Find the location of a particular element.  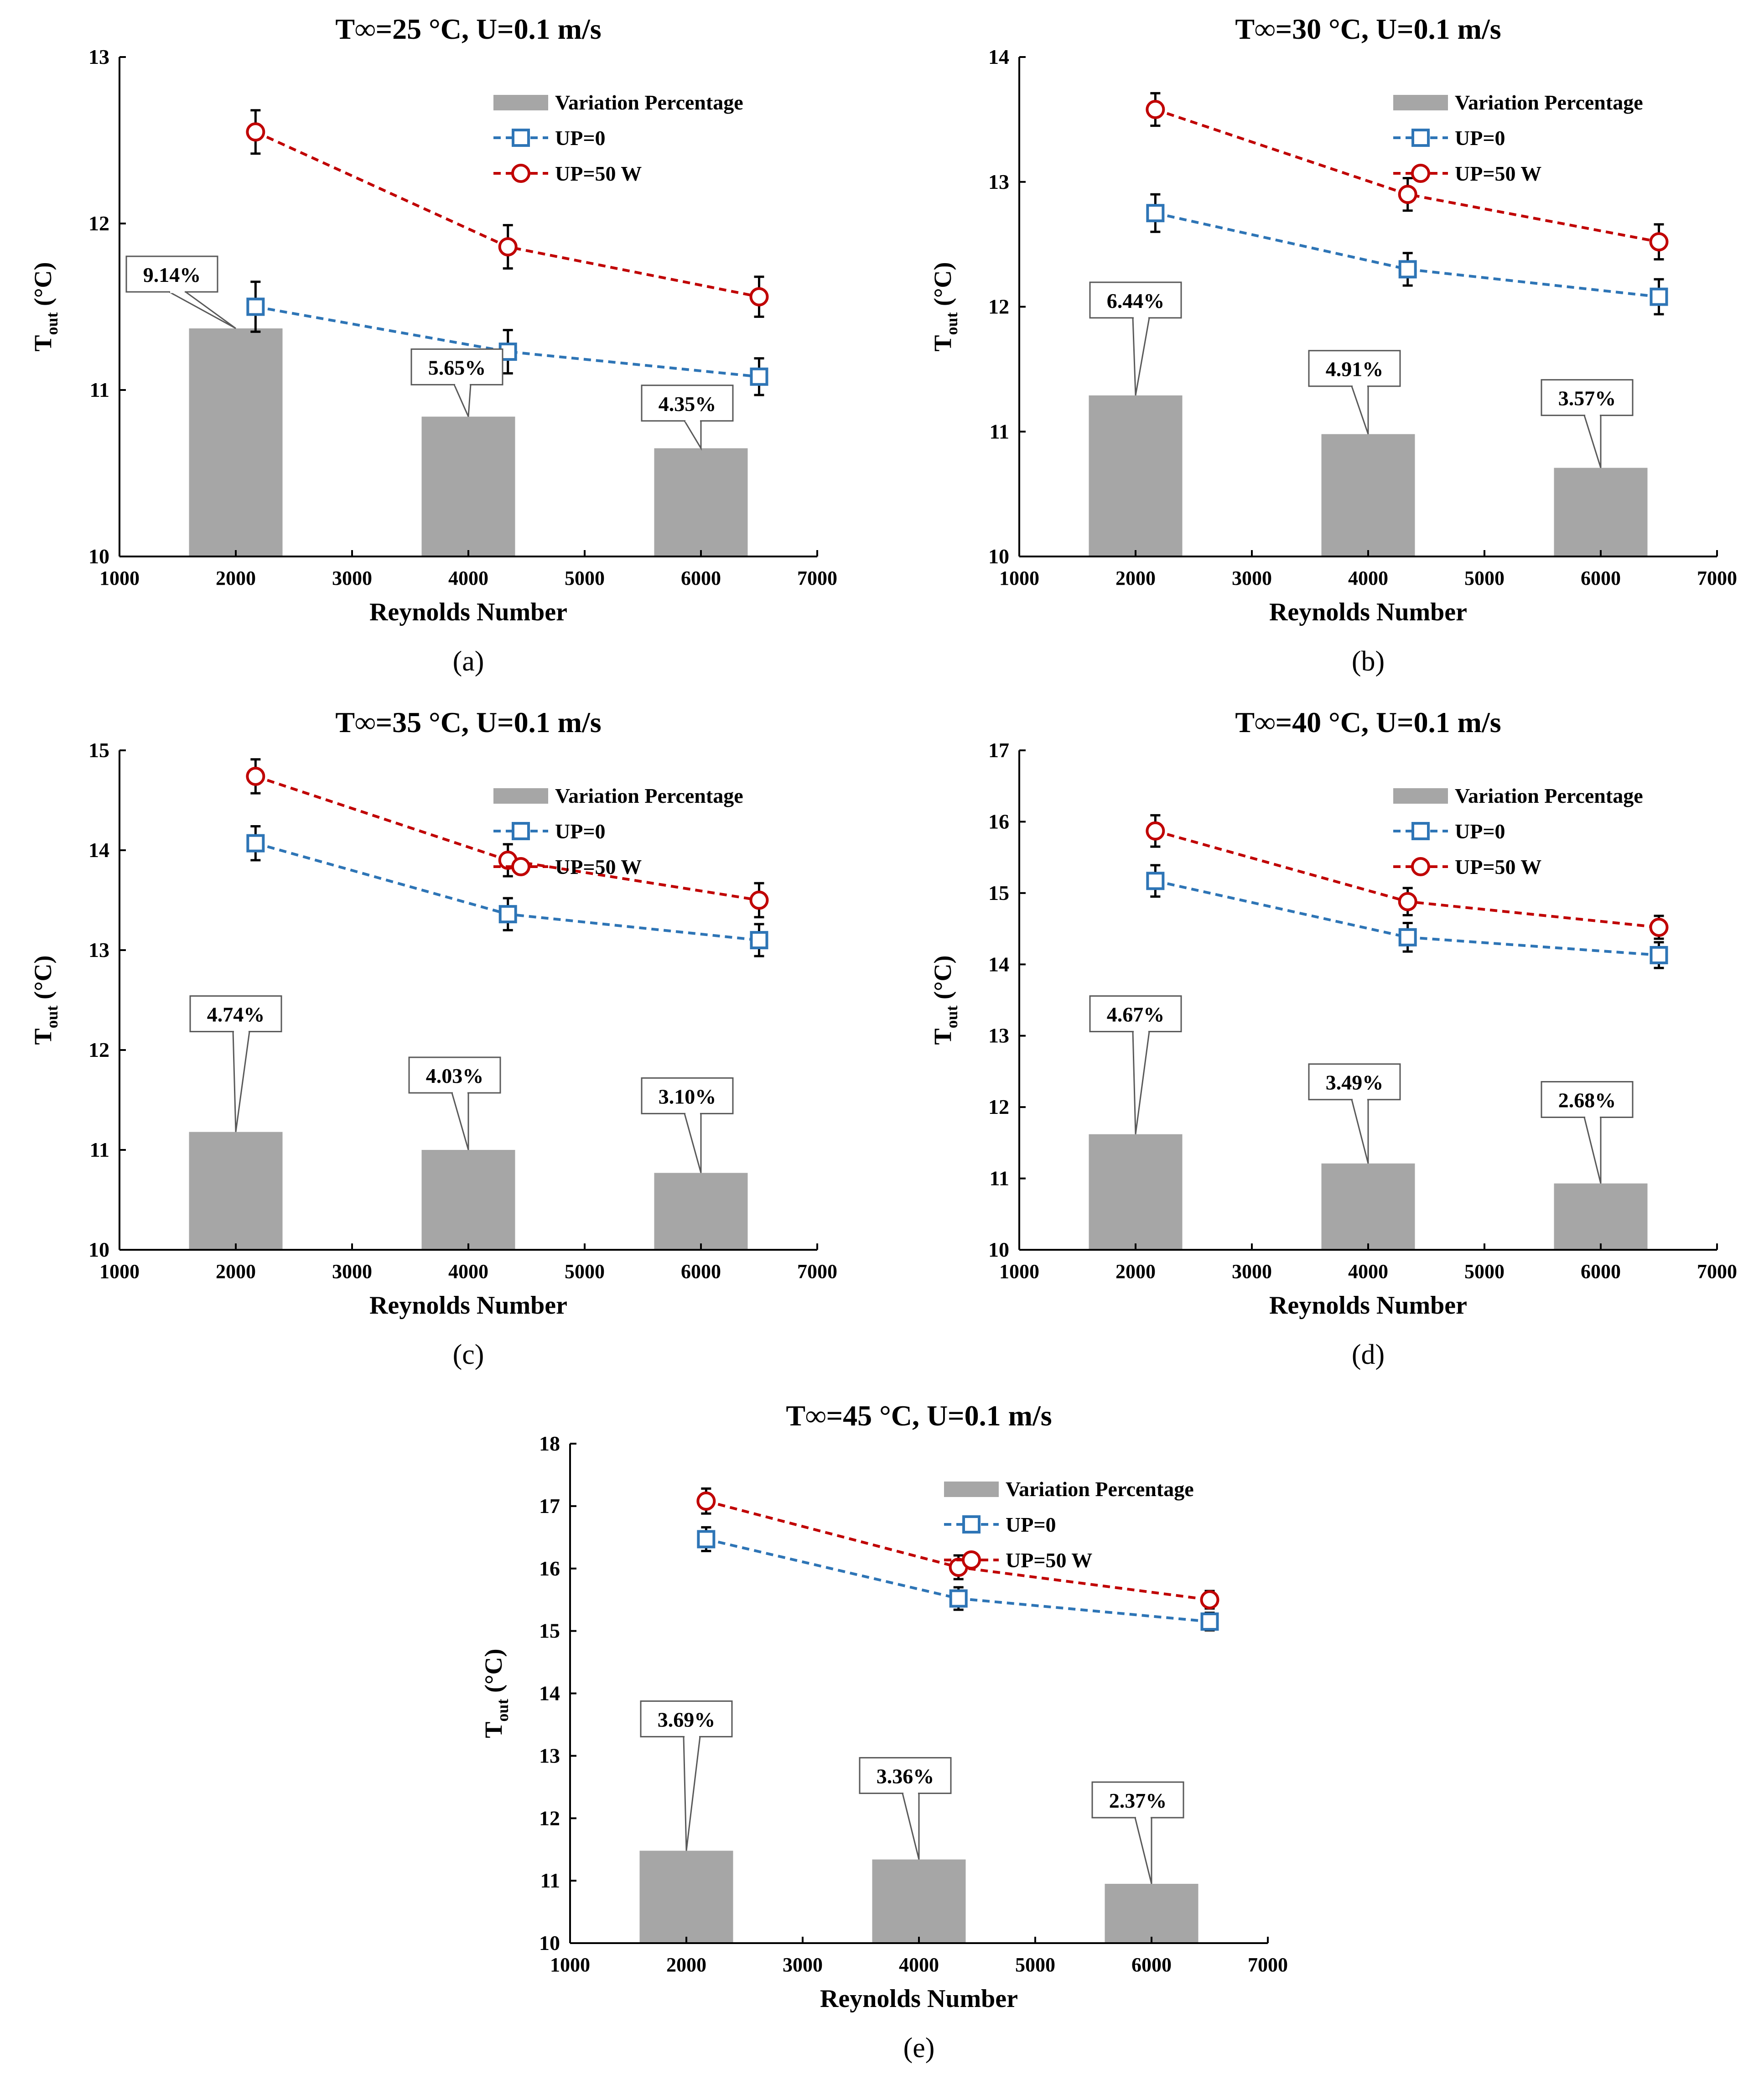

panel-label: (e) is located at coordinates (919, 2048).